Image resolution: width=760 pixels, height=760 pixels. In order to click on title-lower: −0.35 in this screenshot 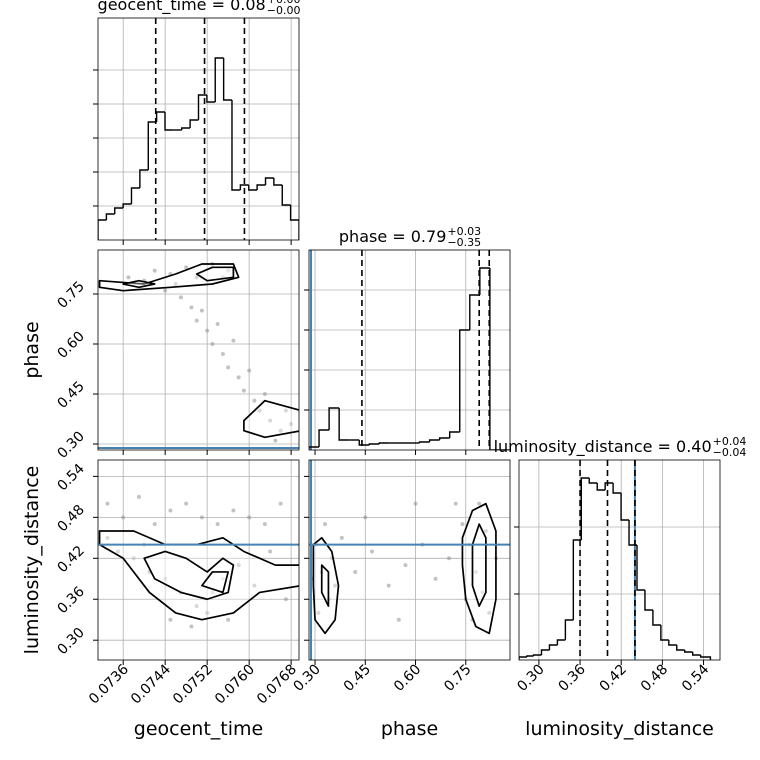, I will do `click(464, 242)`.